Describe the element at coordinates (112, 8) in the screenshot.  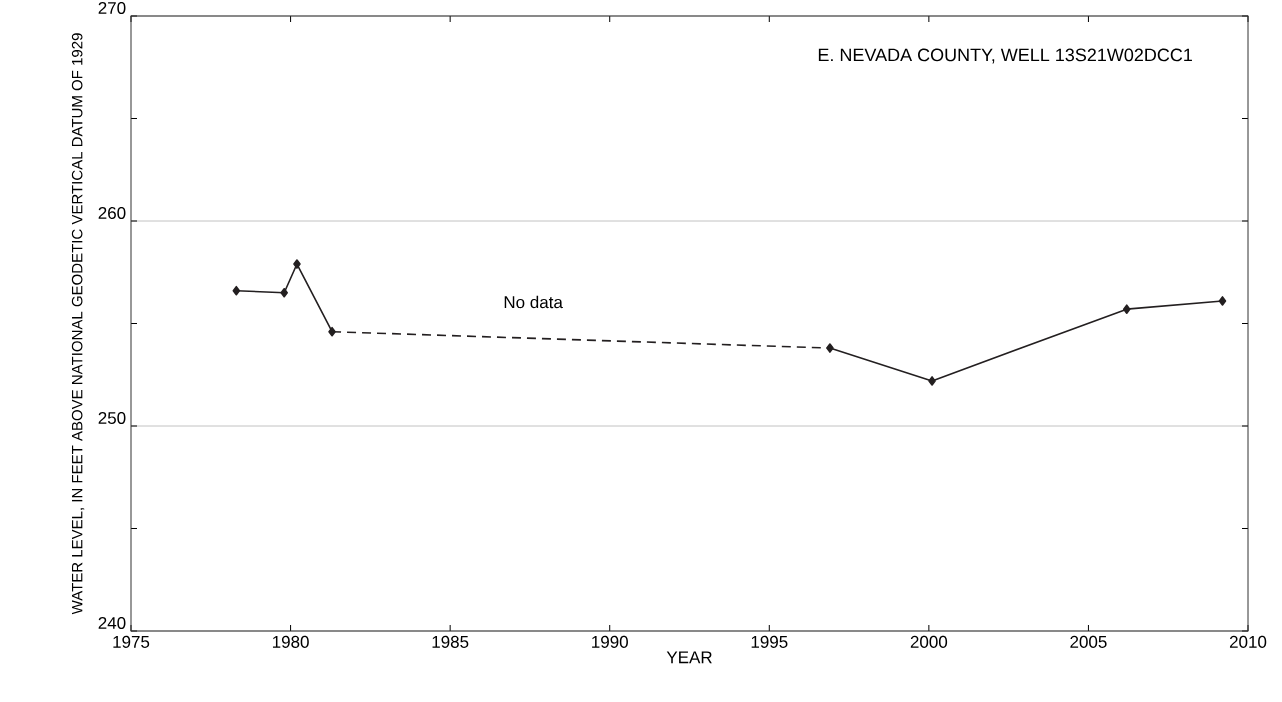
I see `y-tick-label: 270` at that location.